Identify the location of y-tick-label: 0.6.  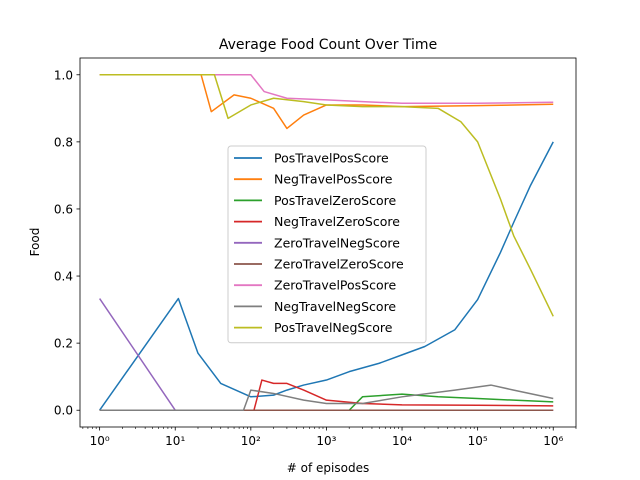
(63, 209).